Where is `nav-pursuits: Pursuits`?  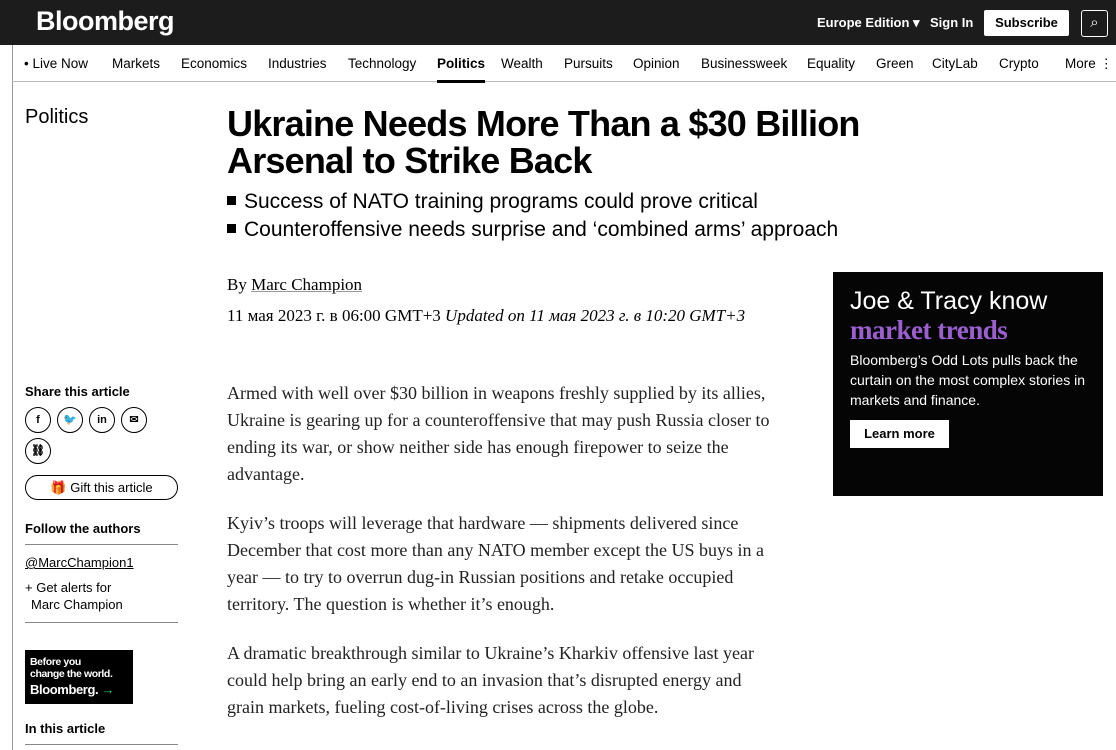 nav-pursuits: Pursuits is located at coordinates (588, 63).